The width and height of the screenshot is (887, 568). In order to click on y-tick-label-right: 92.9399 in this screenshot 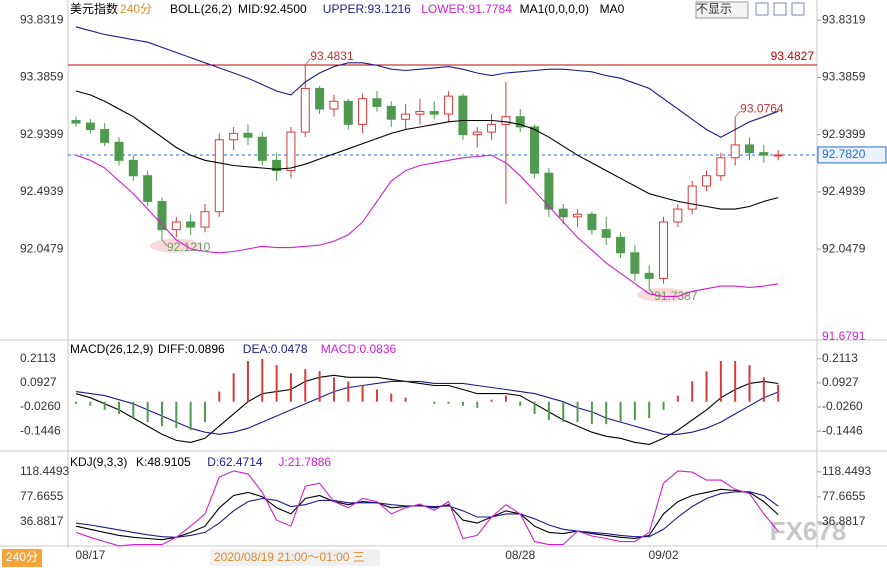, I will do `click(844, 134)`.